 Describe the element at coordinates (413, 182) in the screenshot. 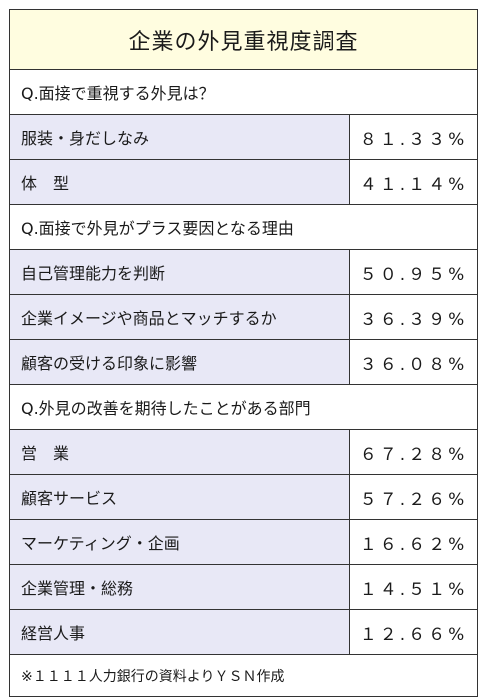

I see `item-value: ４１.１４%` at that location.